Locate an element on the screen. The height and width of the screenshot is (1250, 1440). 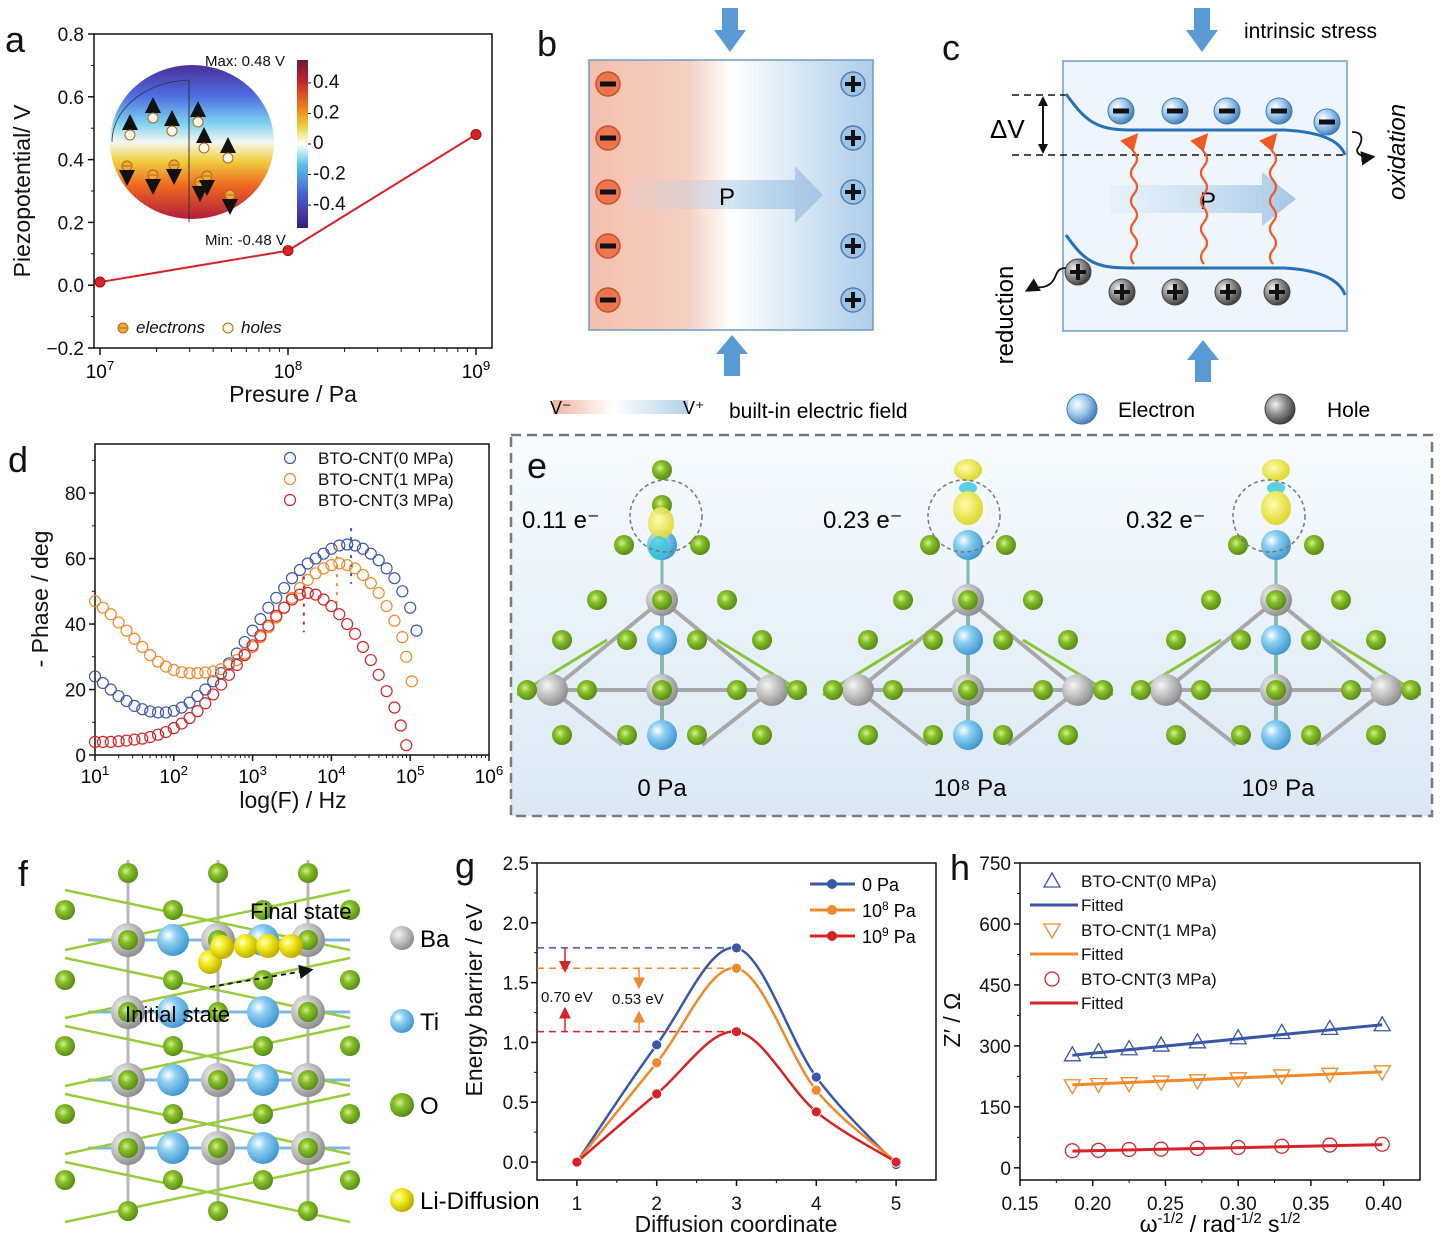
y-tick-label: 0.5 is located at coordinates (516, 1103).